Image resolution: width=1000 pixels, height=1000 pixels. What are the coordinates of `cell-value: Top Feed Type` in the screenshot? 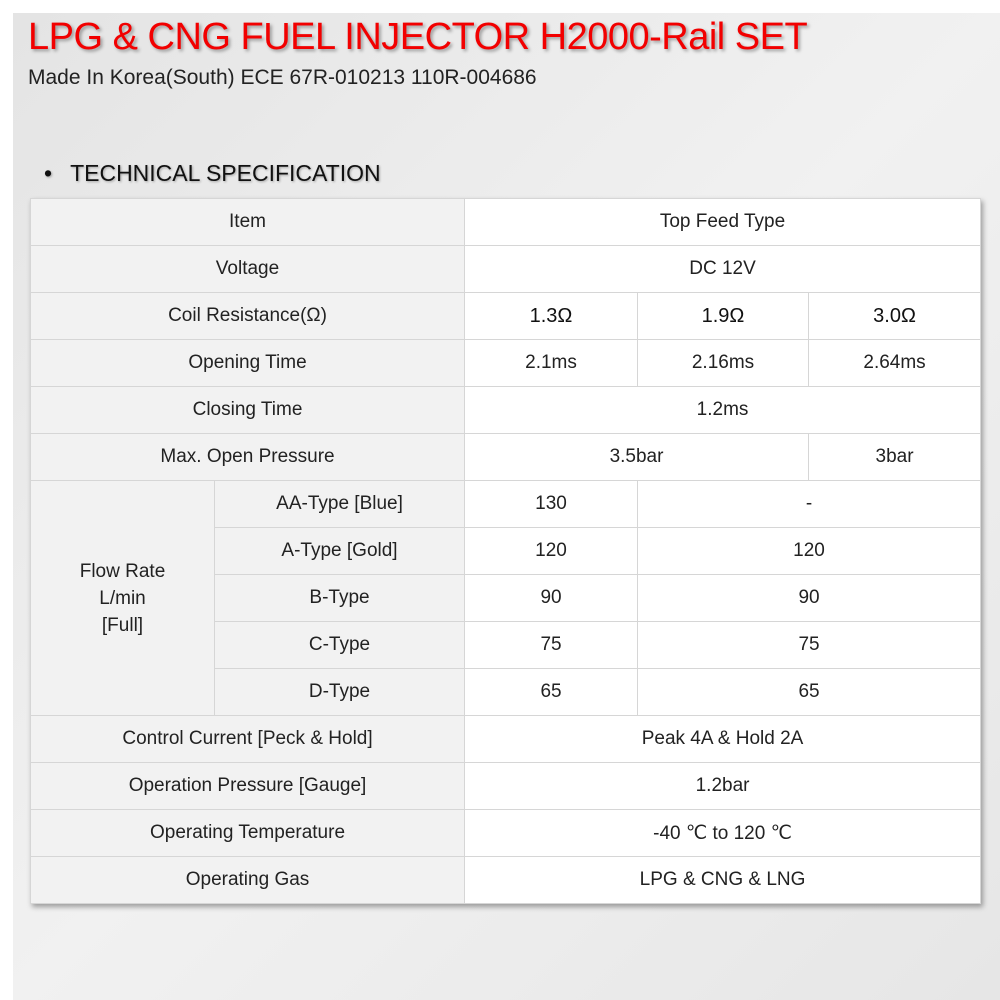 It's located at (723, 222).